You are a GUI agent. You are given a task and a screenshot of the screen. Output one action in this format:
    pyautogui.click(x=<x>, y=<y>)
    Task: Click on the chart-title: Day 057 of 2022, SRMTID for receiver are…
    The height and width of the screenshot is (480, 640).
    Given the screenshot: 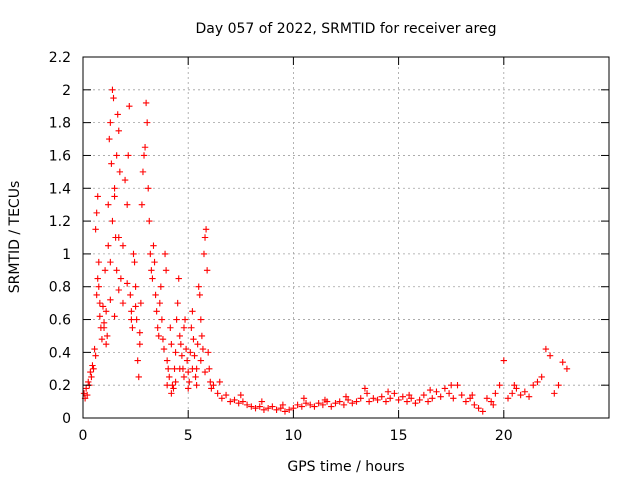 What is the action you would take?
    pyautogui.click(x=346, y=29)
    